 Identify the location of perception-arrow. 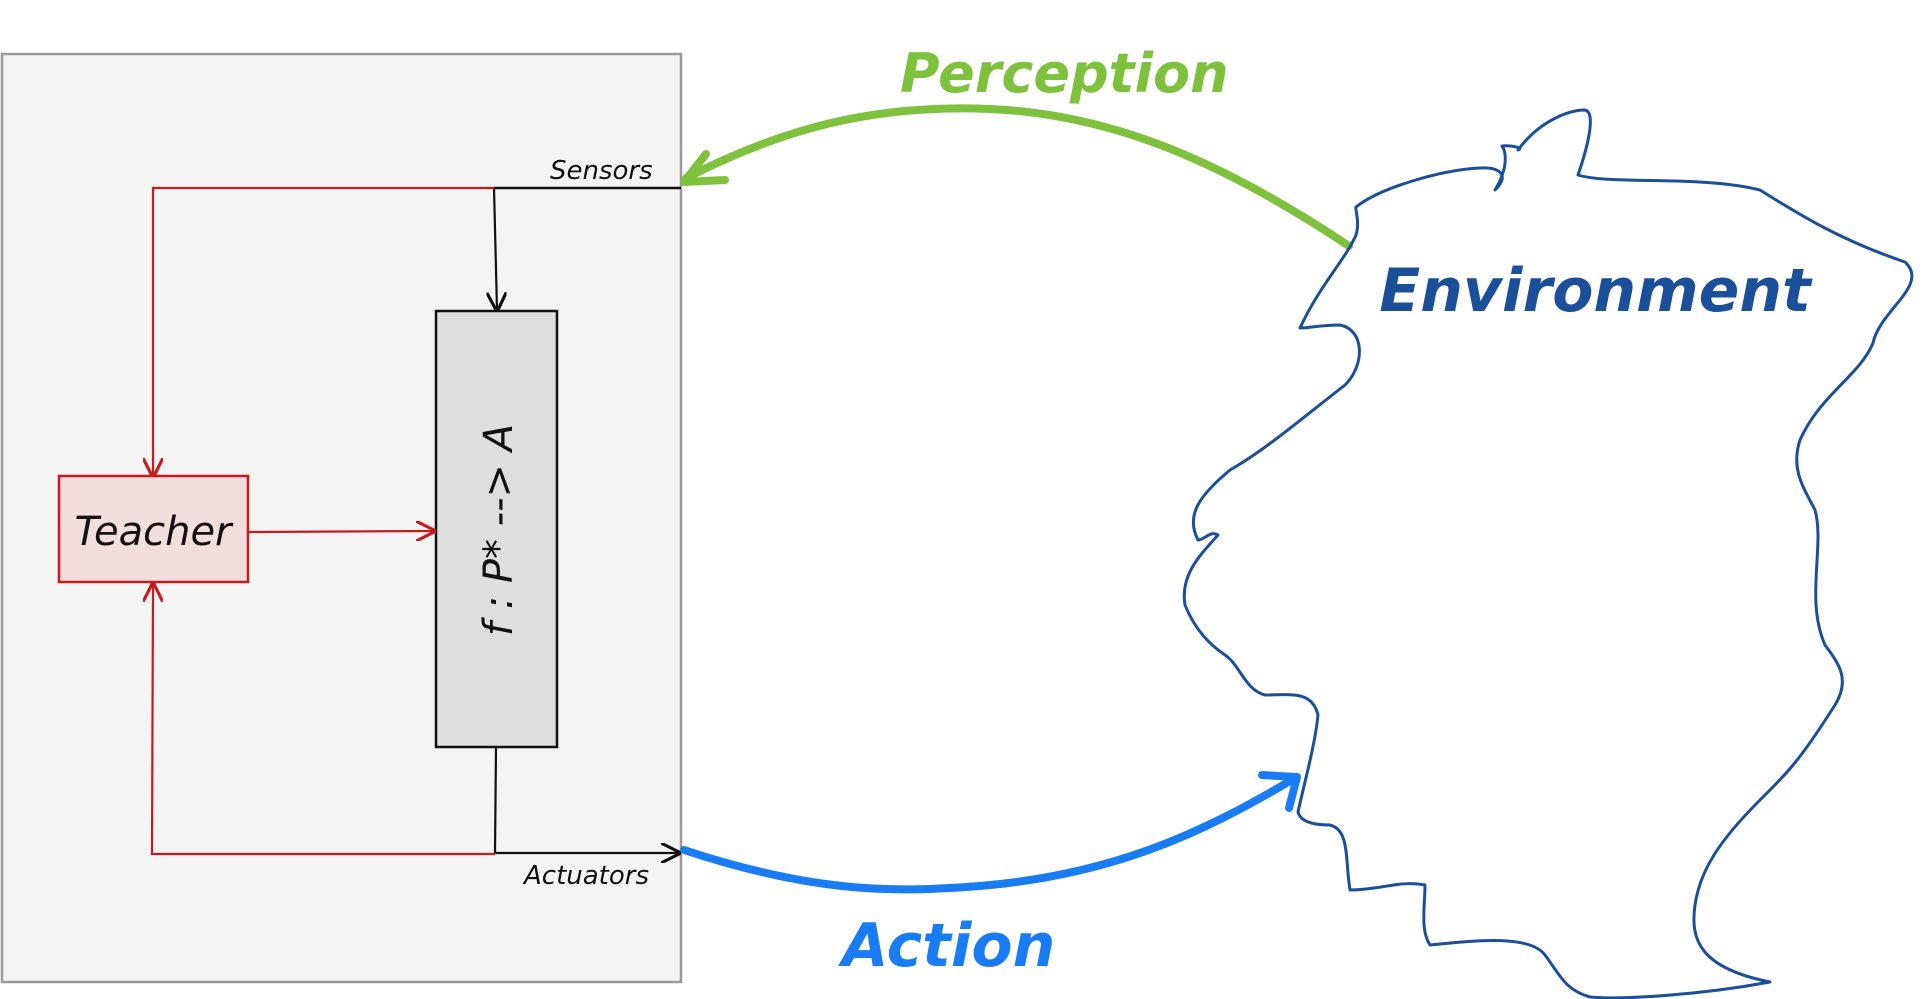
(1017, 177).